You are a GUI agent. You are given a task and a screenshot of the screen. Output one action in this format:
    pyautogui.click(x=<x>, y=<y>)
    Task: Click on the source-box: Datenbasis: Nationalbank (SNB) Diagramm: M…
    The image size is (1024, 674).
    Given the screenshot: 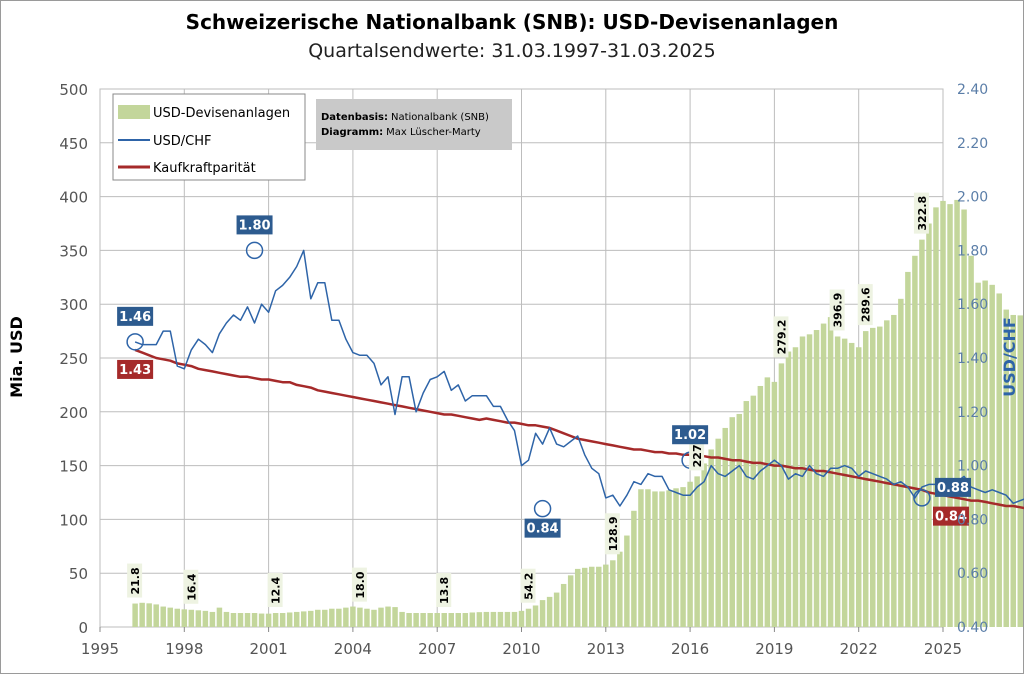 What is the action you would take?
    pyautogui.click(x=414, y=124)
    